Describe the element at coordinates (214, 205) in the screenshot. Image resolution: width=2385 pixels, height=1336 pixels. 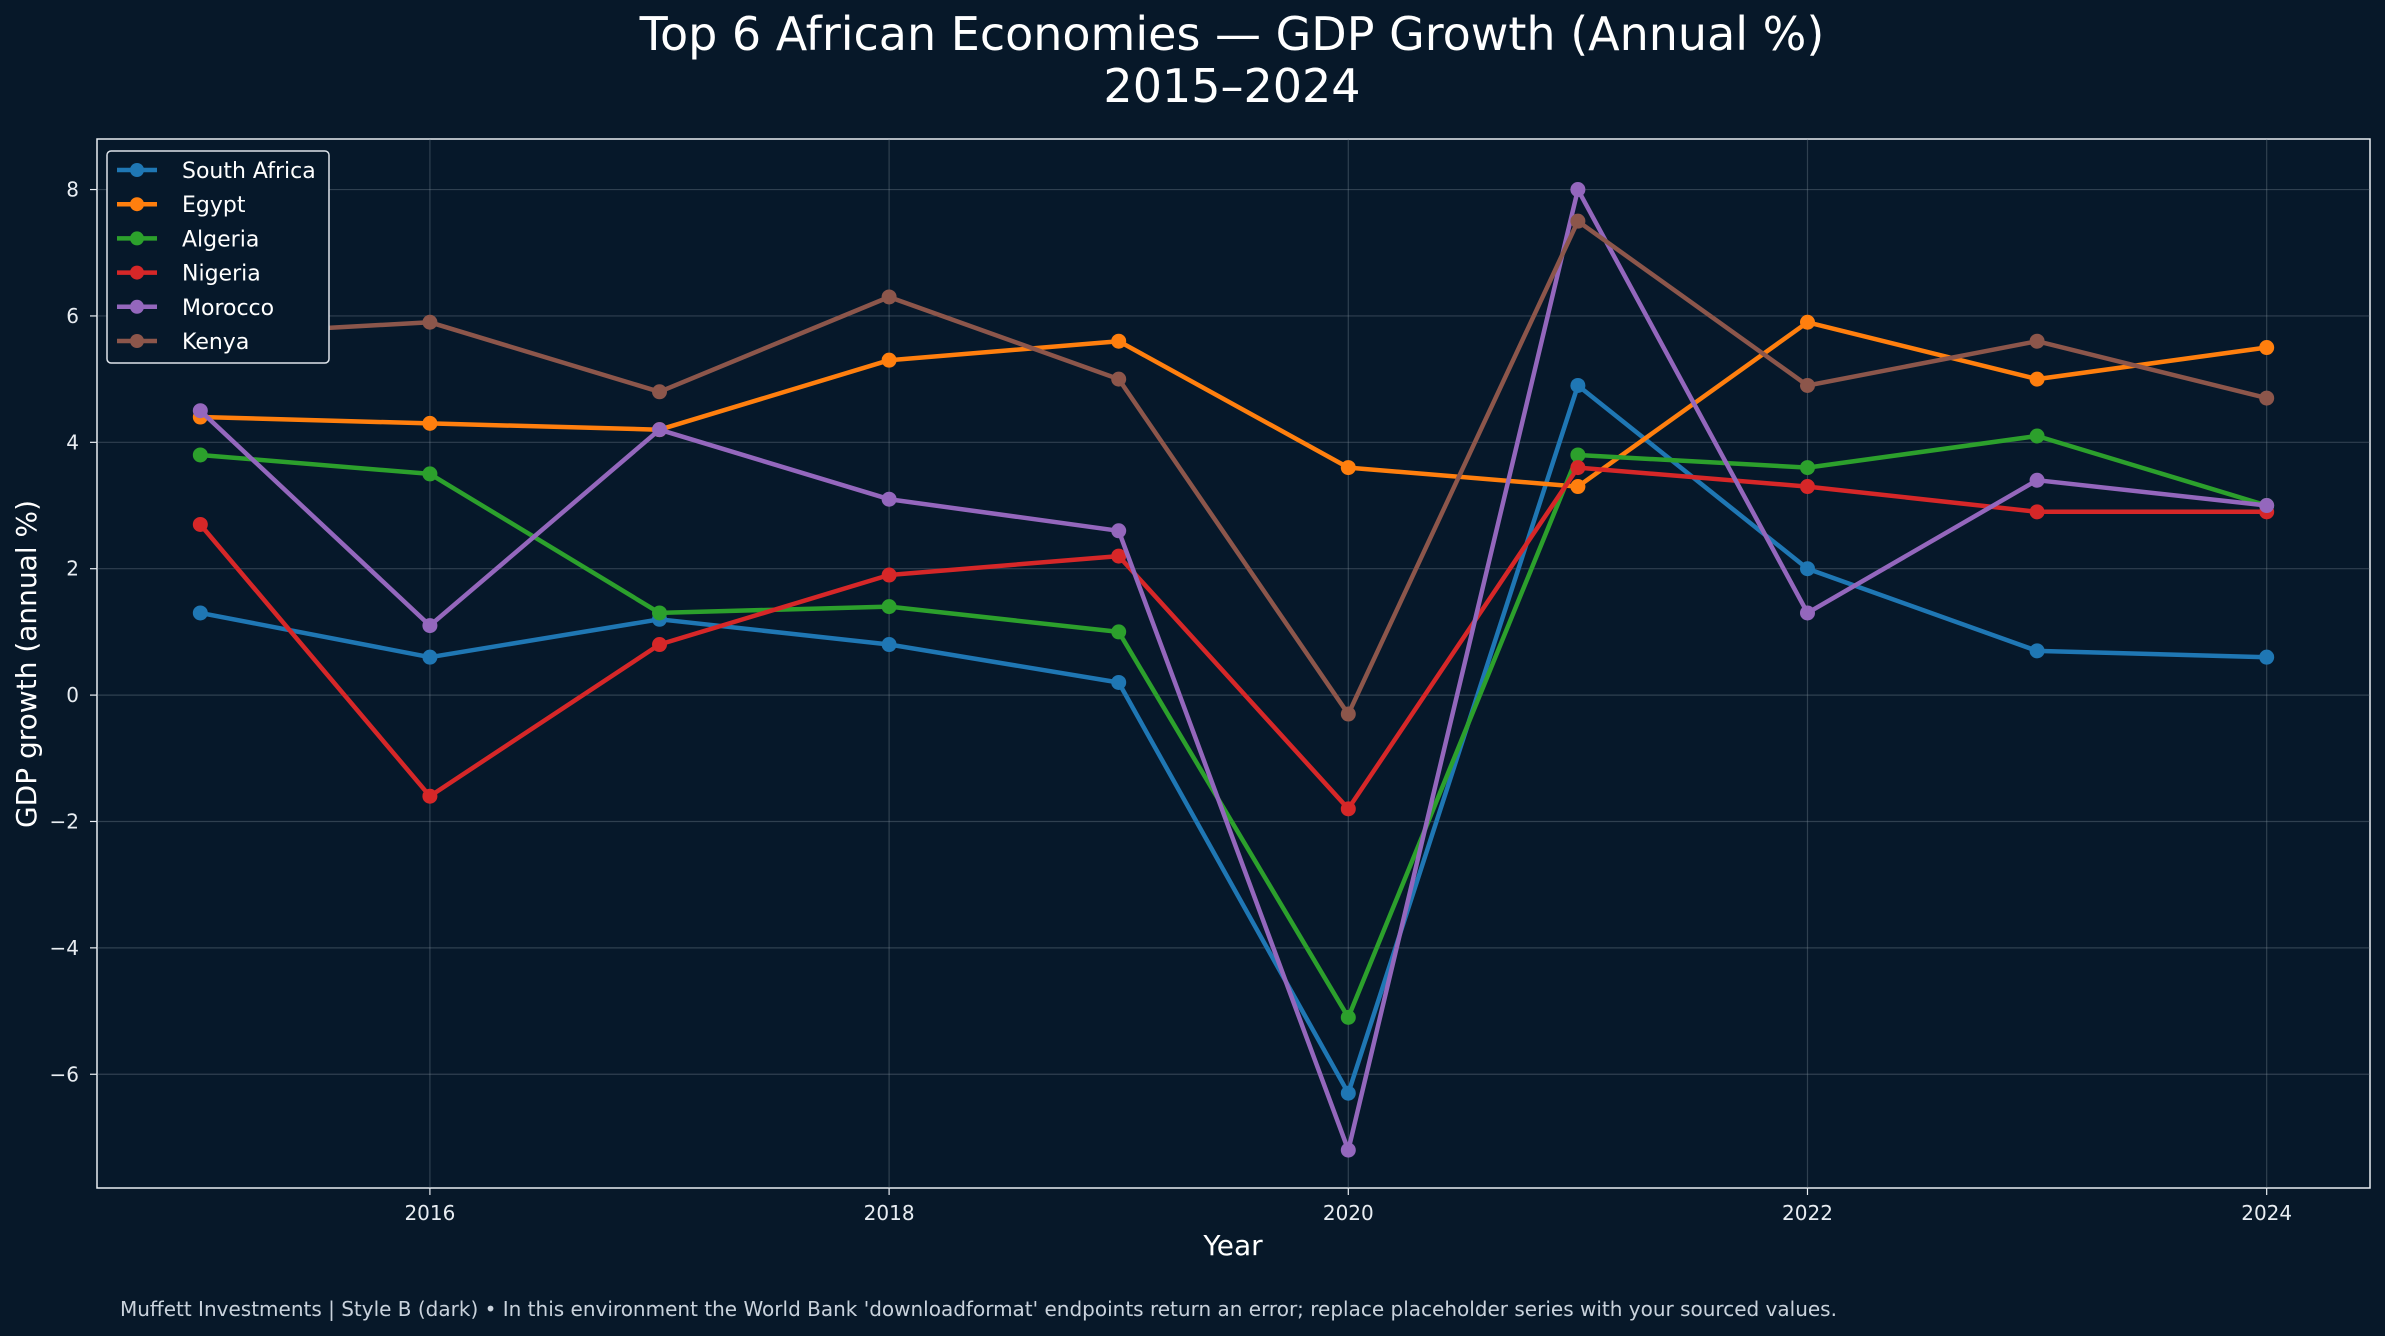
I see `legend-label: Egypt` at that location.